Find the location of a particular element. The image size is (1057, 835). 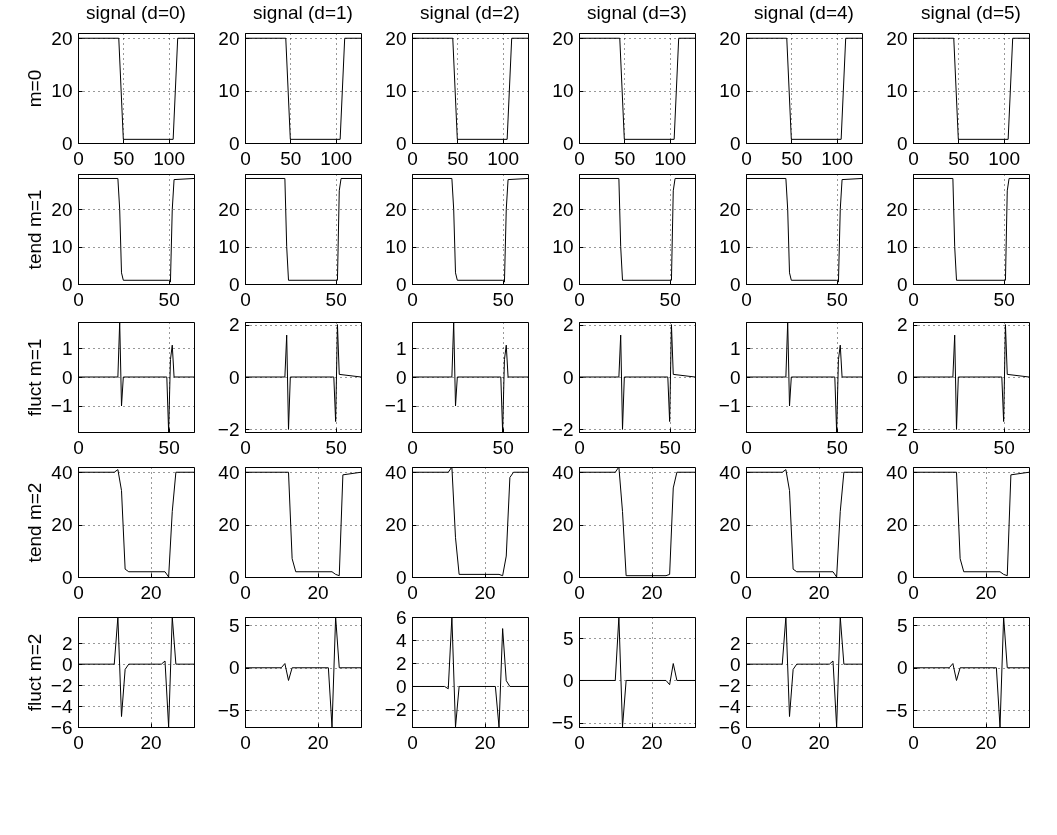

chart-title: signal (d=0) is located at coordinates (136, 13).